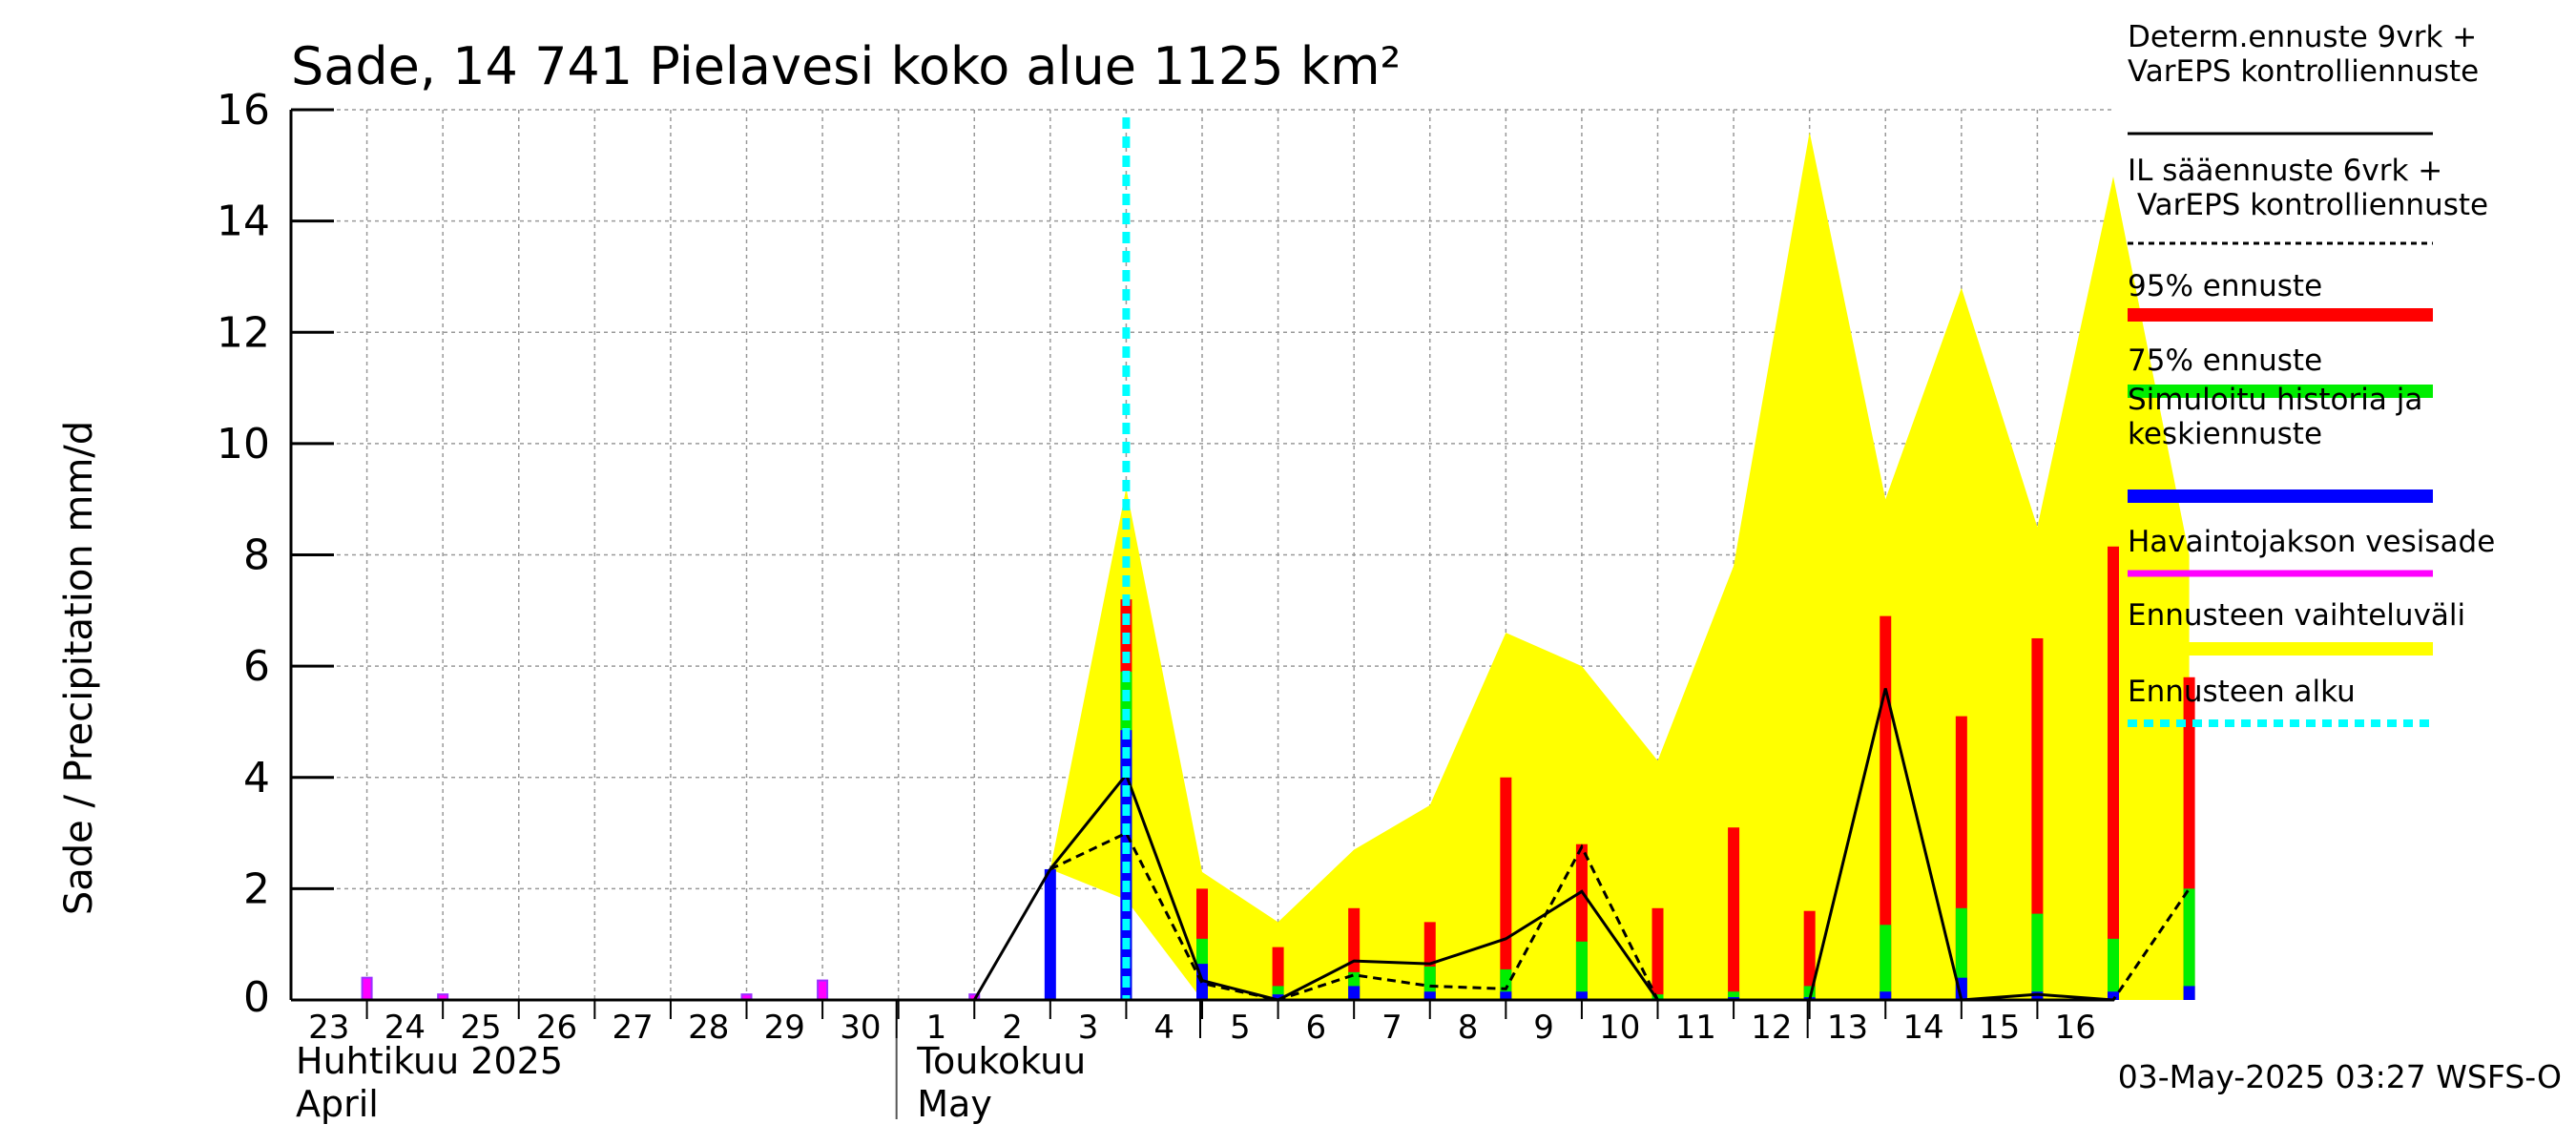 This screenshot has height=1145, width=2576. Describe the element at coordinates (256, 667) in the screenshot. I see `y-tick-label: 6` at that location.